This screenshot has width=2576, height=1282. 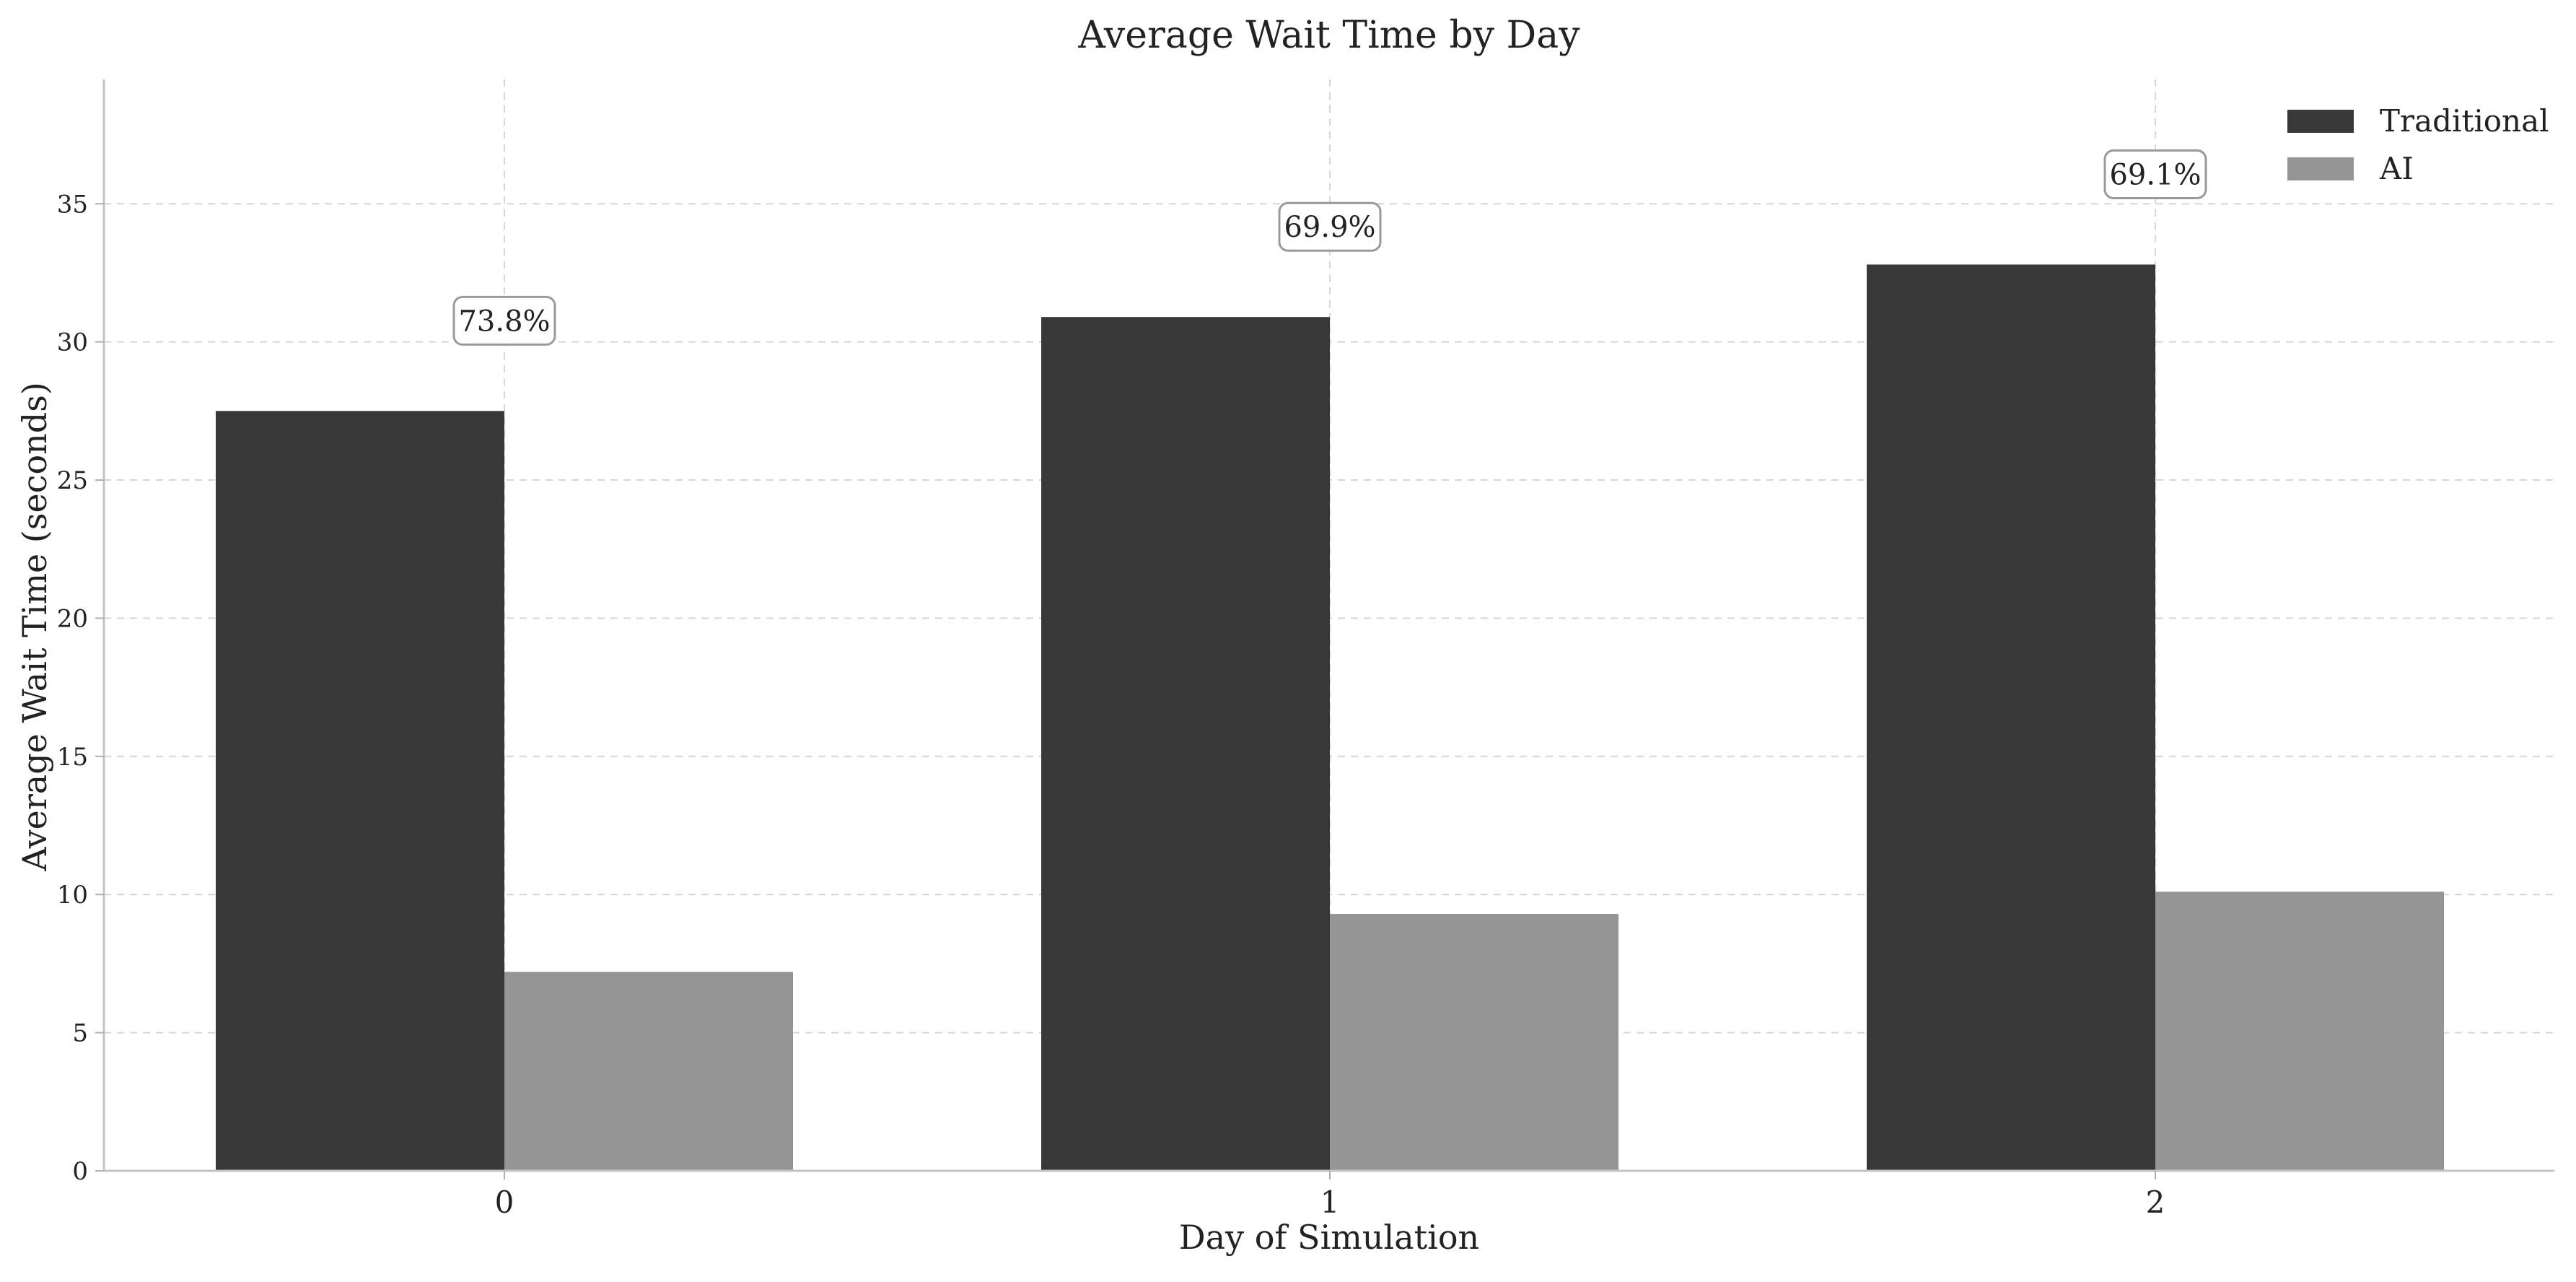 I want to click on reduction-annotation: 73.8%, so click(x=504, y=321).